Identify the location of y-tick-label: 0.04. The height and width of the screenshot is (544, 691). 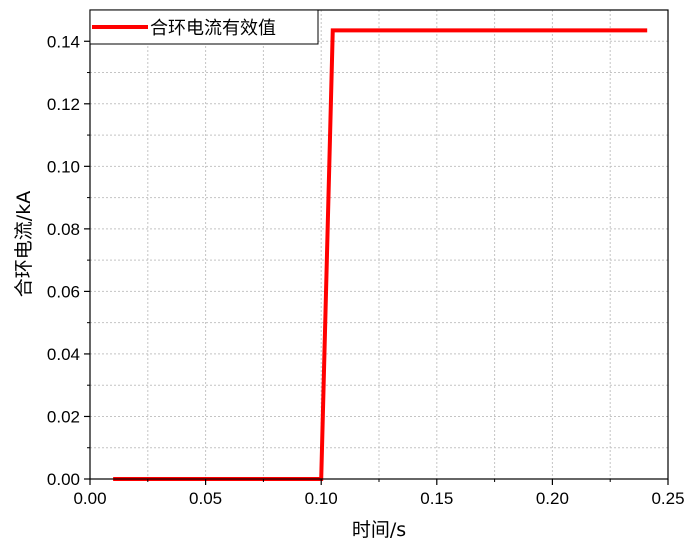
(63, 354).